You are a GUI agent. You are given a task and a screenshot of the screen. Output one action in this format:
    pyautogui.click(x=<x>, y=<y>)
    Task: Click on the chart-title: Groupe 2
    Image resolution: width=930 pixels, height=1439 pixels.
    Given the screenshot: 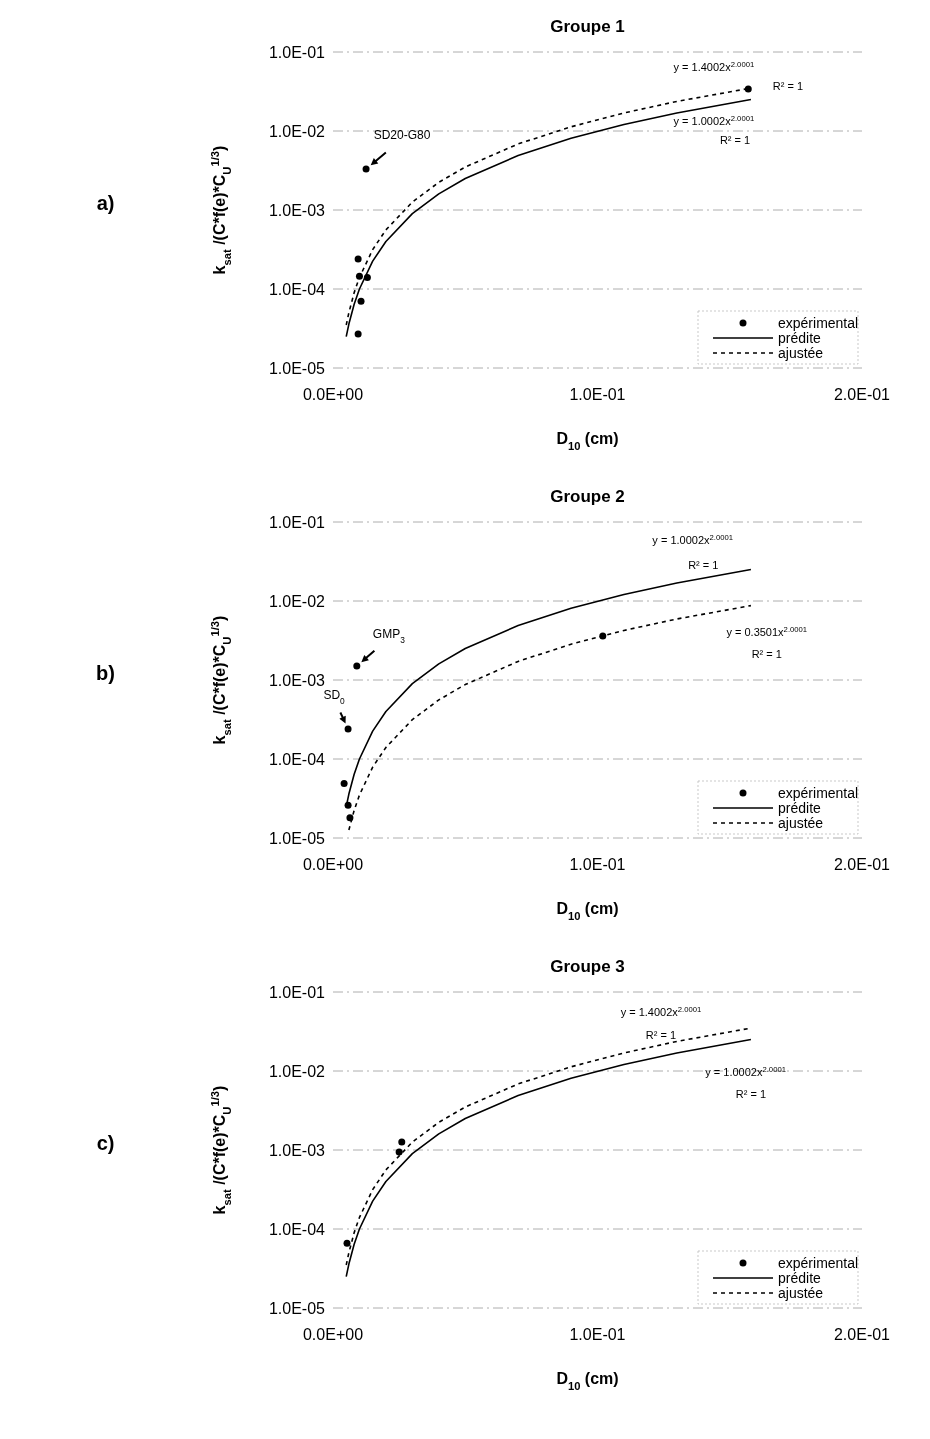 What is the action you would take?
    pyautogui.click(x=587, y=496)
    